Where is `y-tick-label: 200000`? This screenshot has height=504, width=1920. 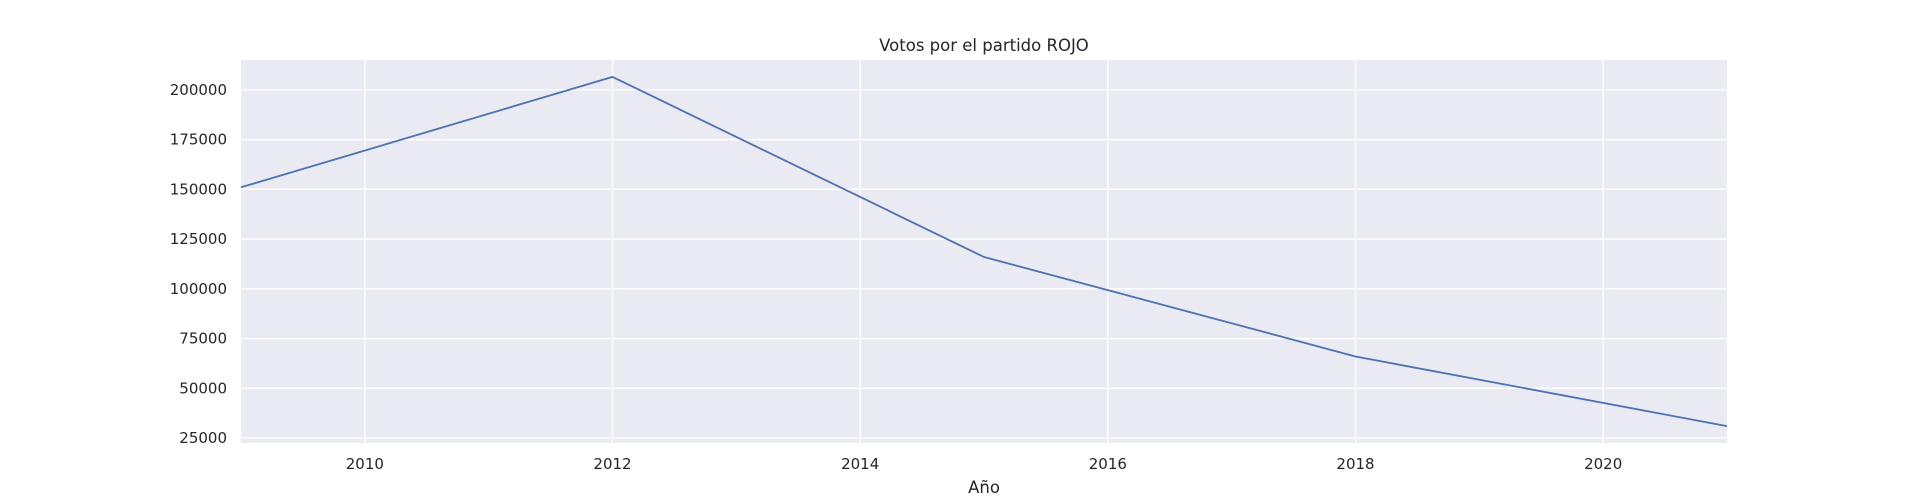
y-tick-label: 200000 is located at coordinates (198, 90).